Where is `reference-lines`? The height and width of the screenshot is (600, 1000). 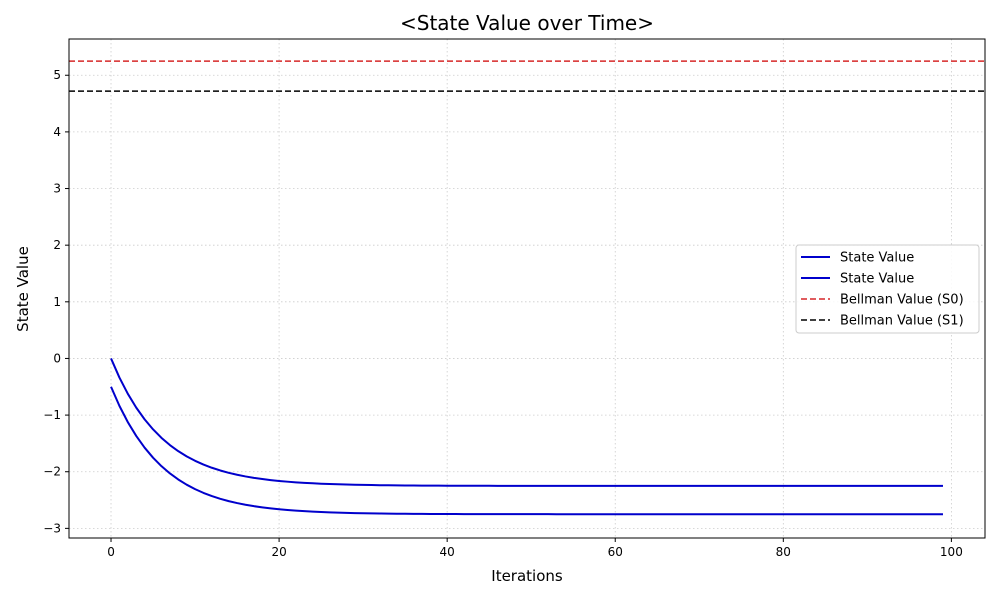
reference-lines is located at coordinates (527, 76).